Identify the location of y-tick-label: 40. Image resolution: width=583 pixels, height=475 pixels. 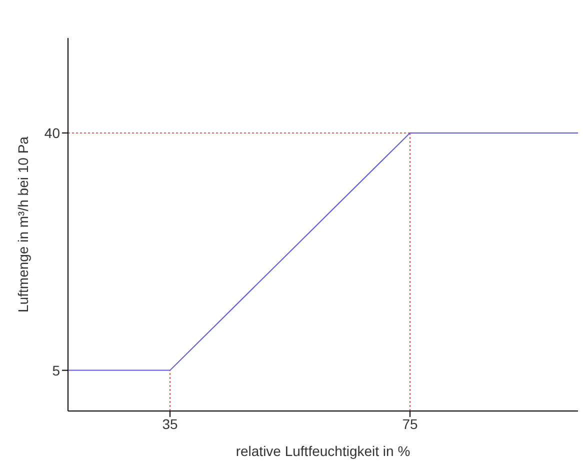
(52, 132).